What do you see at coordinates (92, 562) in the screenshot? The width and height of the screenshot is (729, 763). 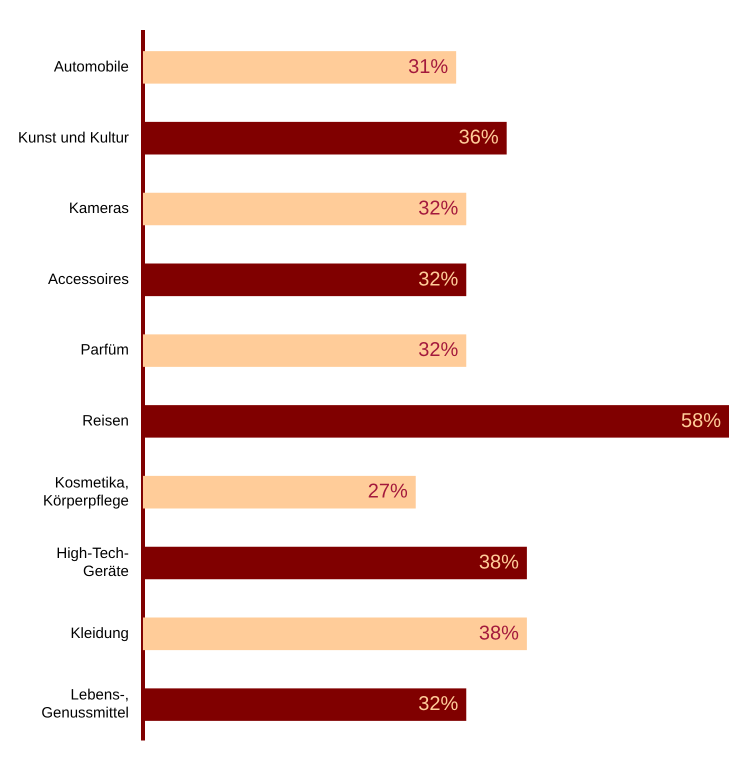 I see `y-tick-label: High-Tech-Geräte` at bounding box center [92, 562].